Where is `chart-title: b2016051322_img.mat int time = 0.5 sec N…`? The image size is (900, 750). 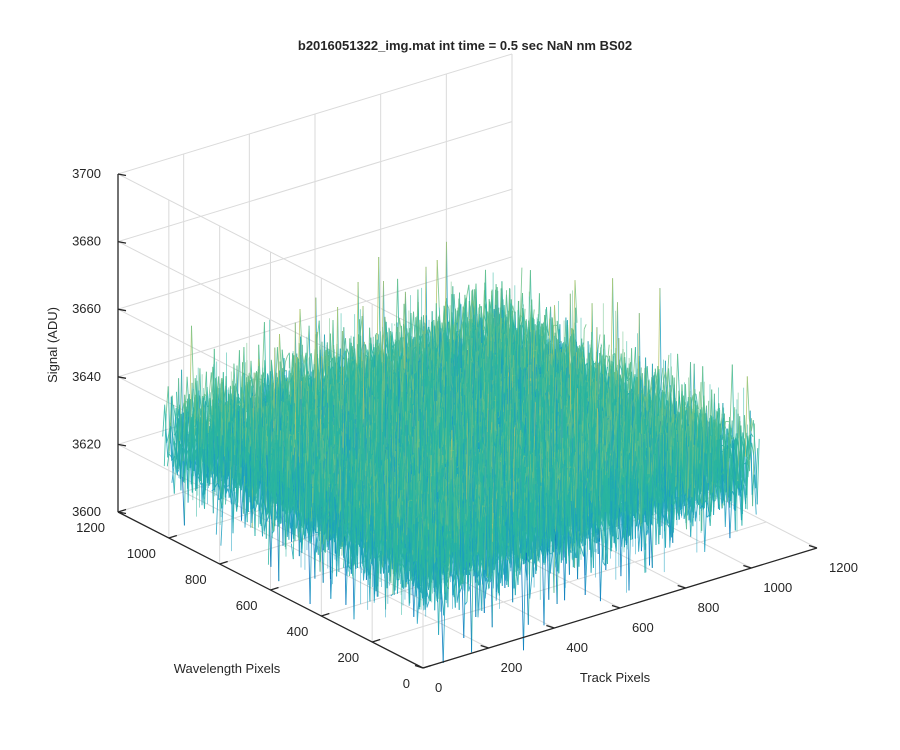 chart-title: b2016051322_img.mat int time = 0.5 sec N… is located at coordinates (465, 45).